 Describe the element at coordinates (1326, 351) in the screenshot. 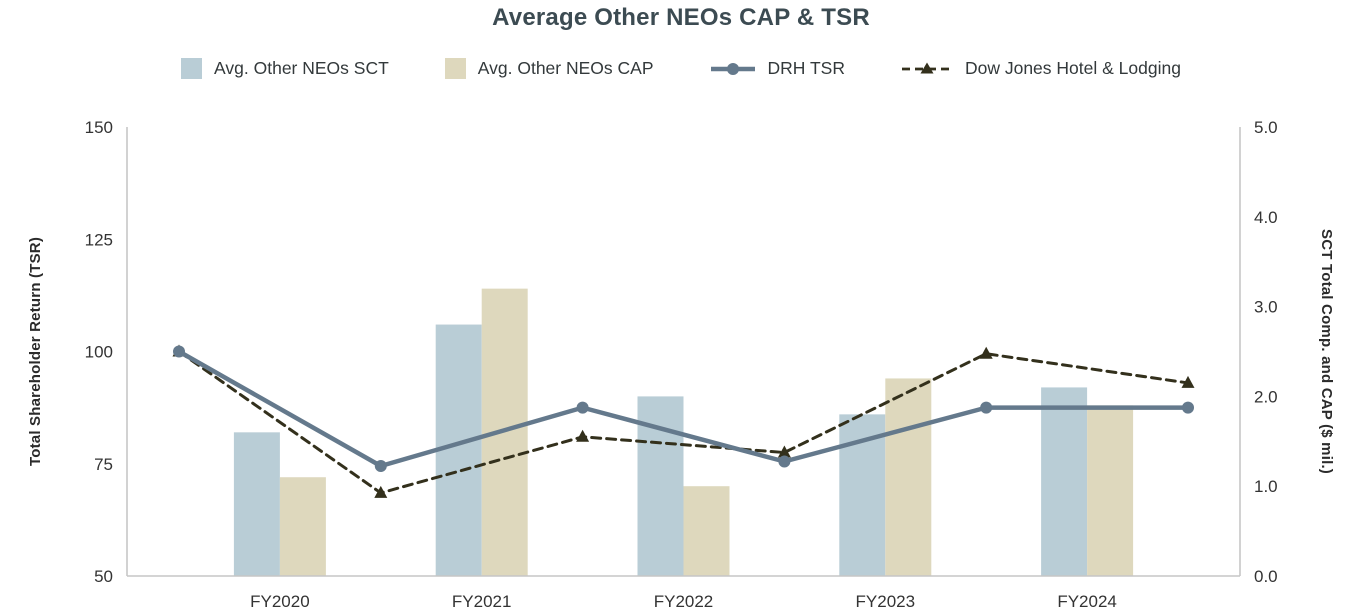

I see `right-axis-title: SCT Total Comp. and CAP ($ mil.)` at that location.